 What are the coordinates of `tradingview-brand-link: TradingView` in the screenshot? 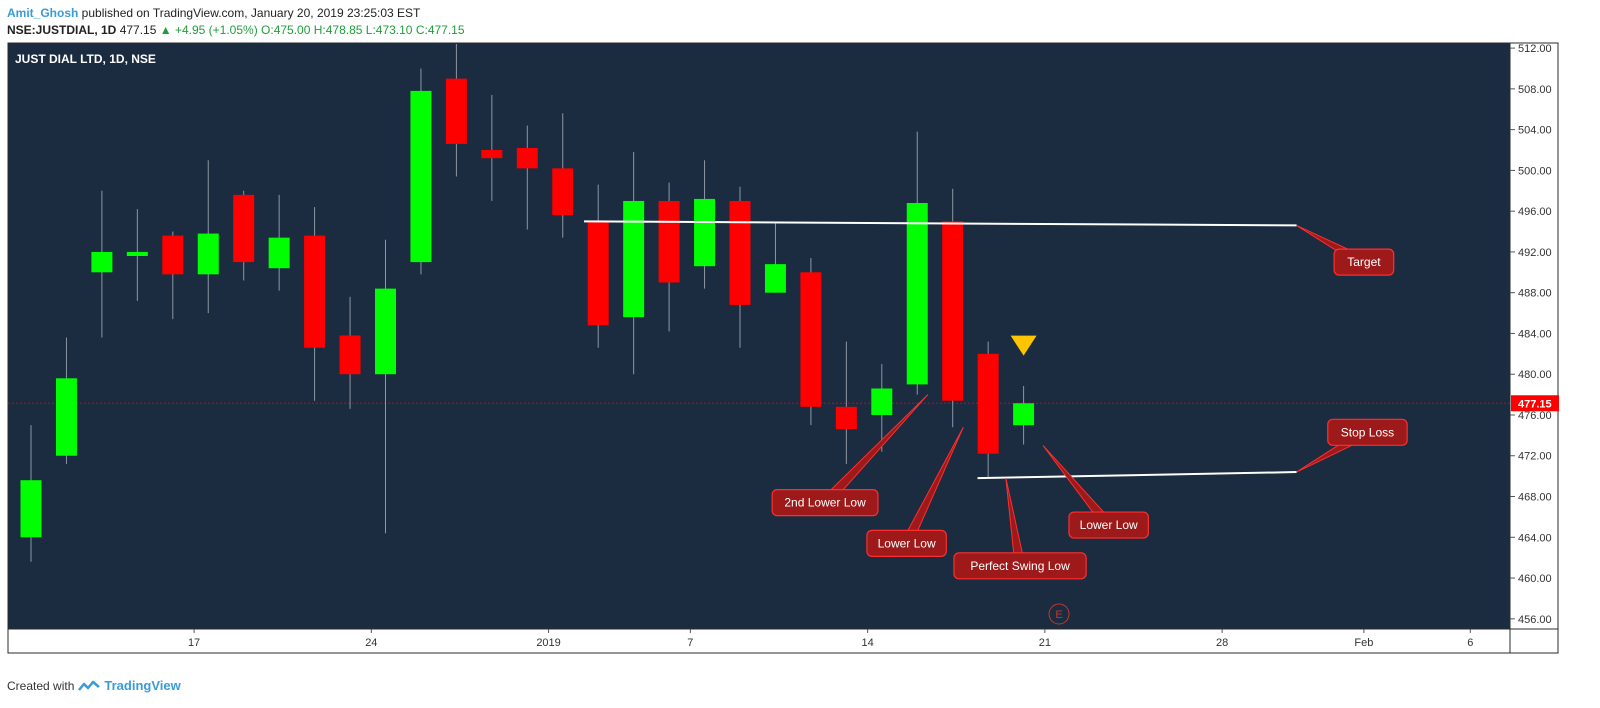 It's located at (142, 685).